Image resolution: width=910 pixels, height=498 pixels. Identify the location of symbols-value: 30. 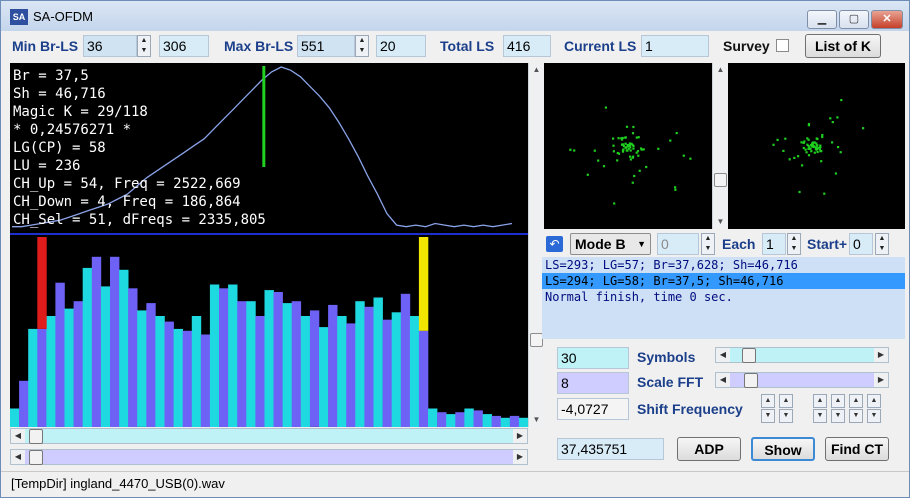
(593, 358).